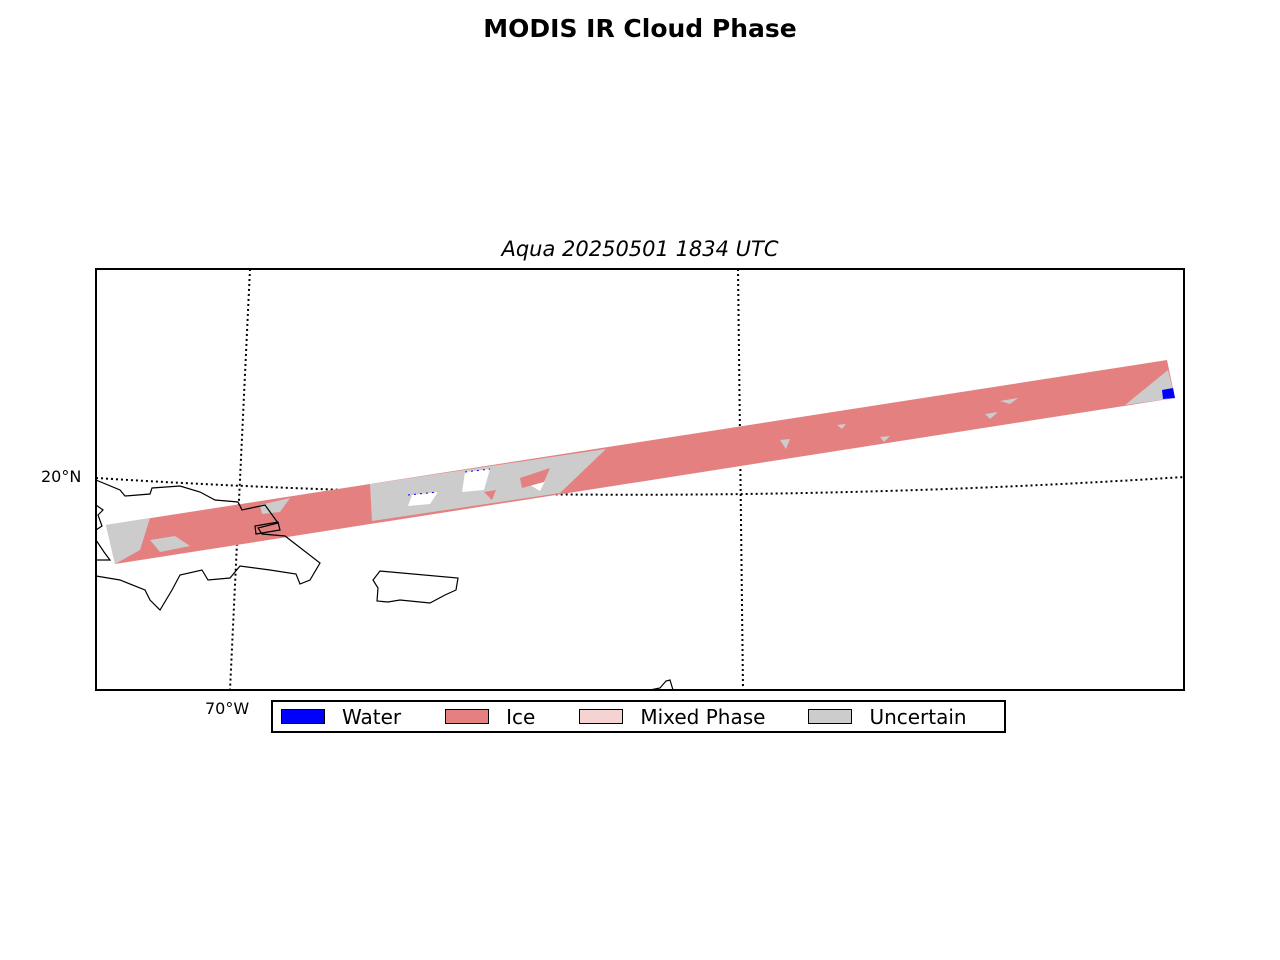 The width and height of the screenshot is (1280, 960). Describe the element at coordinates (640, 486) in the screenshot. I see `parallel-20n` at that location.